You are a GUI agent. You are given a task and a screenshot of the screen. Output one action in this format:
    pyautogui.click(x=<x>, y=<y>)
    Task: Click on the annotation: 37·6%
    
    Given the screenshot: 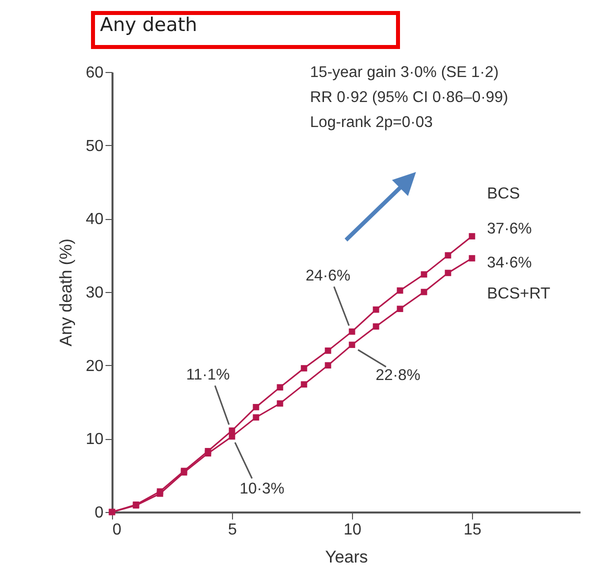 What is the action you would take?
    pyautogui.click(x=509, y=229)
    